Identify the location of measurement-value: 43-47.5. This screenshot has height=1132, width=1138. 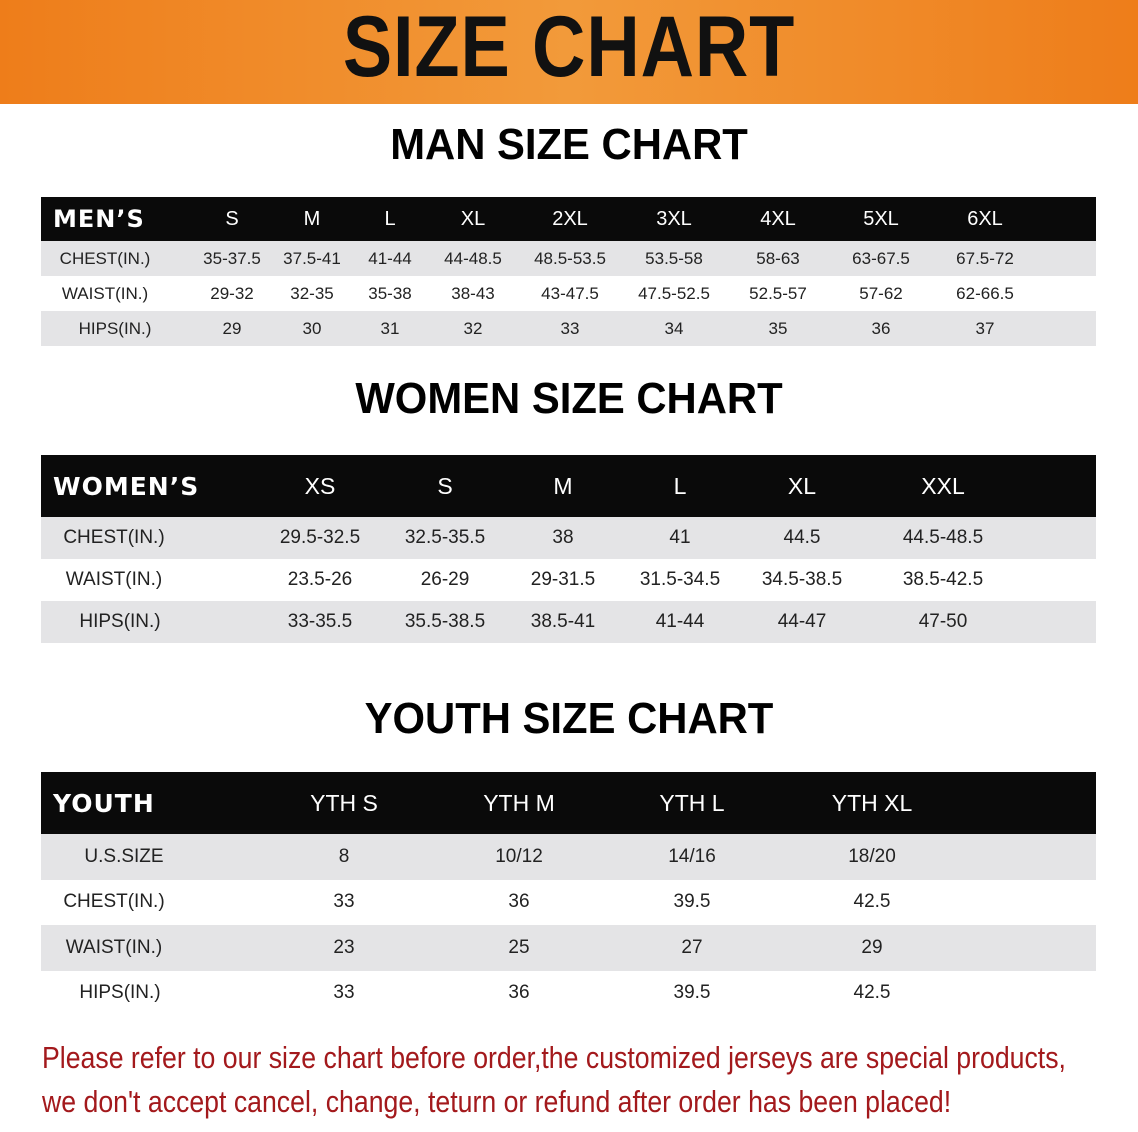
(570, 293).